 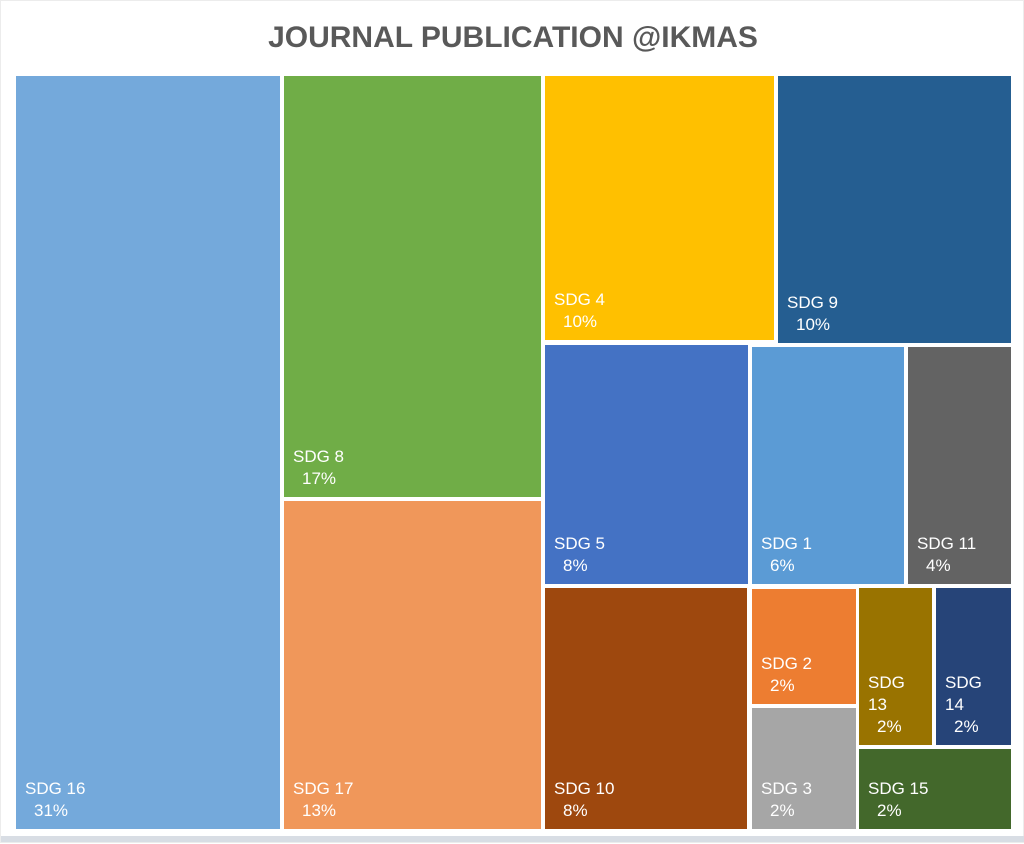 What do you see at coordinates (894, 209) in the screenshot?
I see `treemap-tile-sdg9: SDG 9 10%` at bounding box center [894, 209].